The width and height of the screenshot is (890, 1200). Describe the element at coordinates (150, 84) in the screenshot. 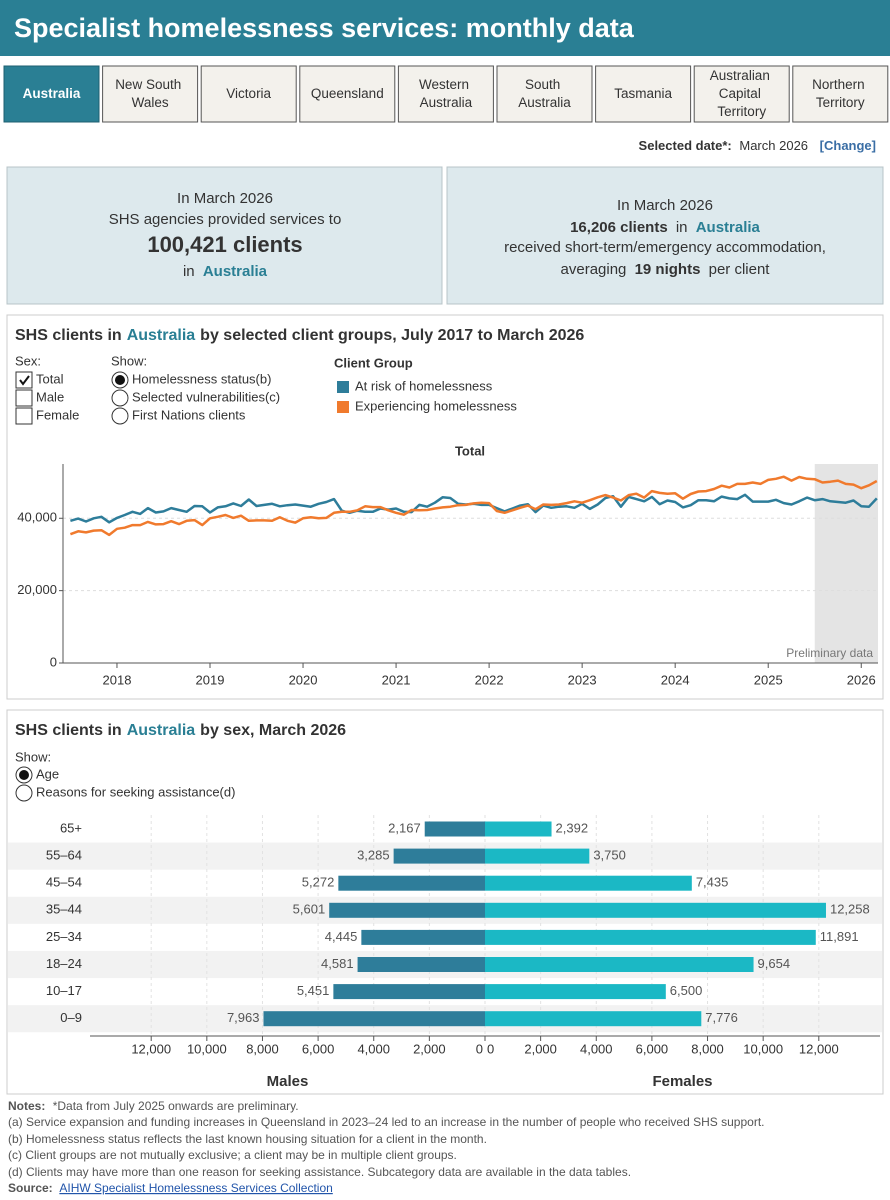

I see `tab-label-line: New South` at that location.